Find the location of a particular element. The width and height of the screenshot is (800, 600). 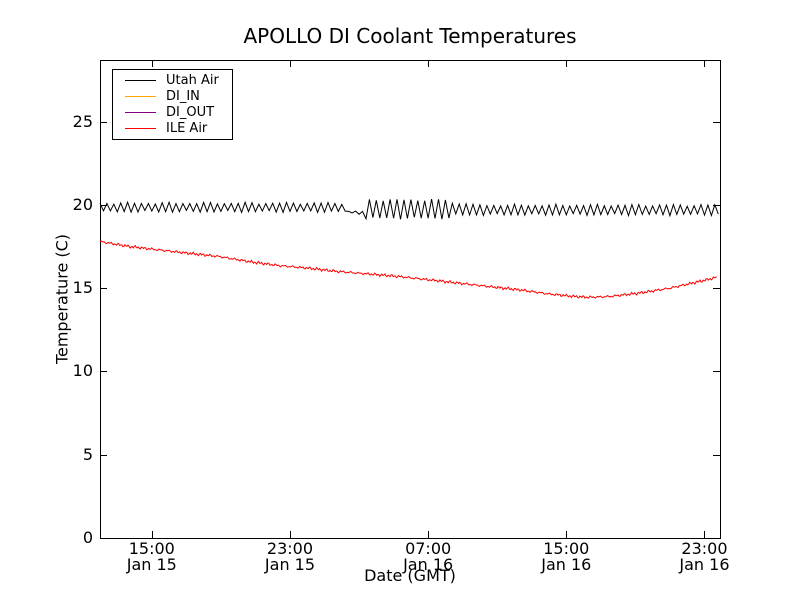

x-tick-label: 23:00 Jan 15 is located at coordinates (290, 556).